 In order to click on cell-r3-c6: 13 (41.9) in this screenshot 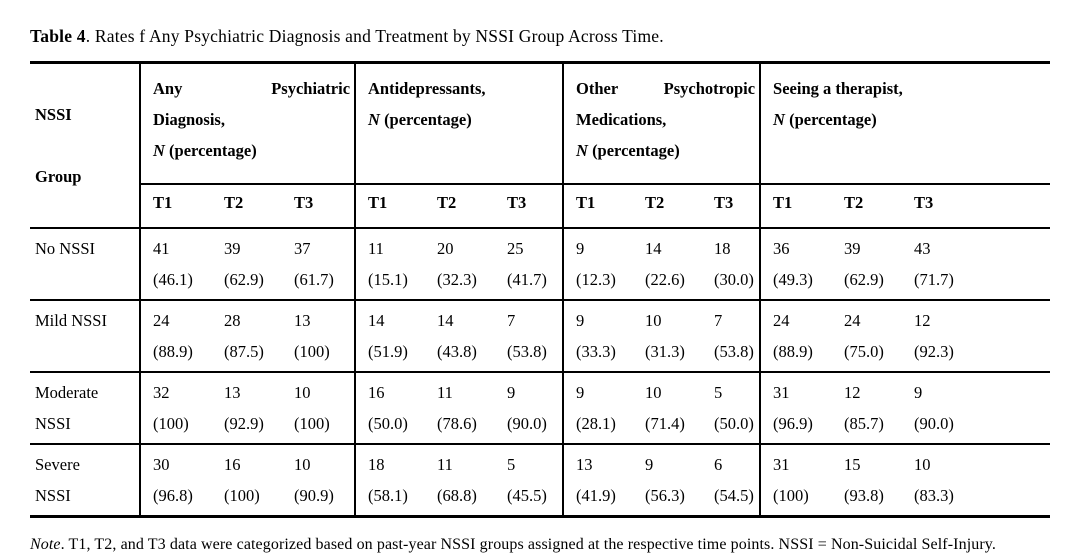, I will do `click(598, 480)`.